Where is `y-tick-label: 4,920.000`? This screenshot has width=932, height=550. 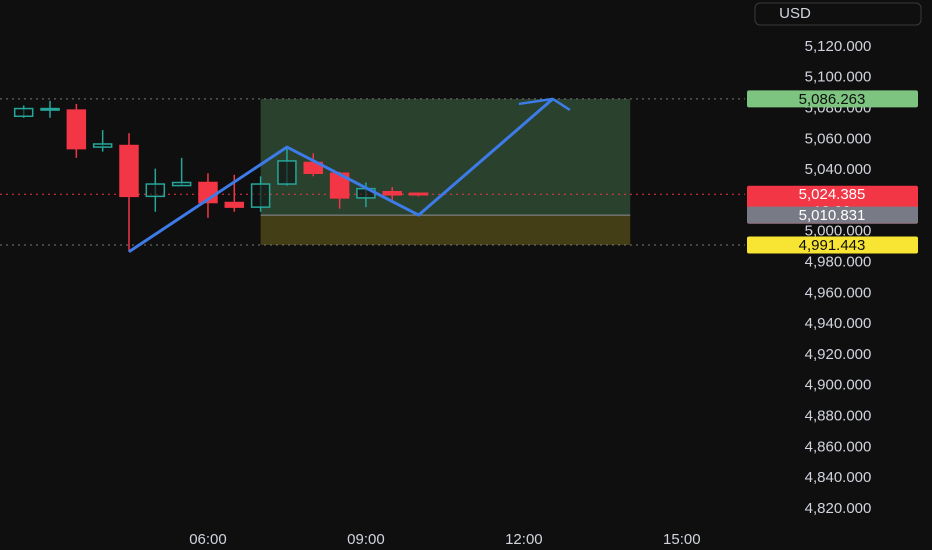
y-tick-label: 4,920.000 is located at coordinates (838, 354).